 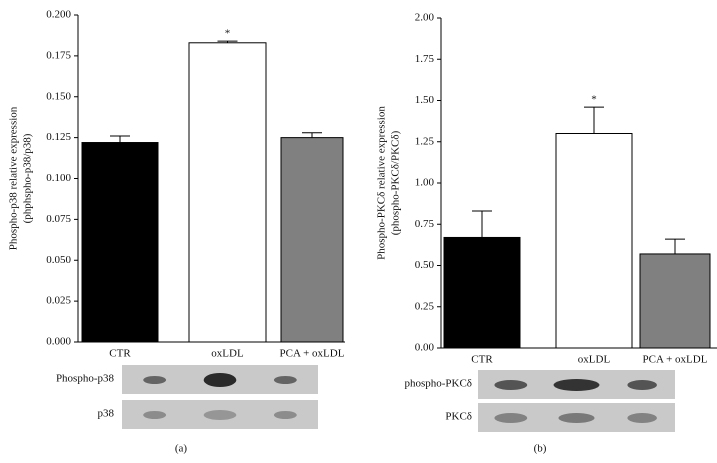 What do you see at coordinates (14, 178) in the screenshot?
I see `y-axis-label: Phospho-p38 relative expression` at bounding box center [14, 178].